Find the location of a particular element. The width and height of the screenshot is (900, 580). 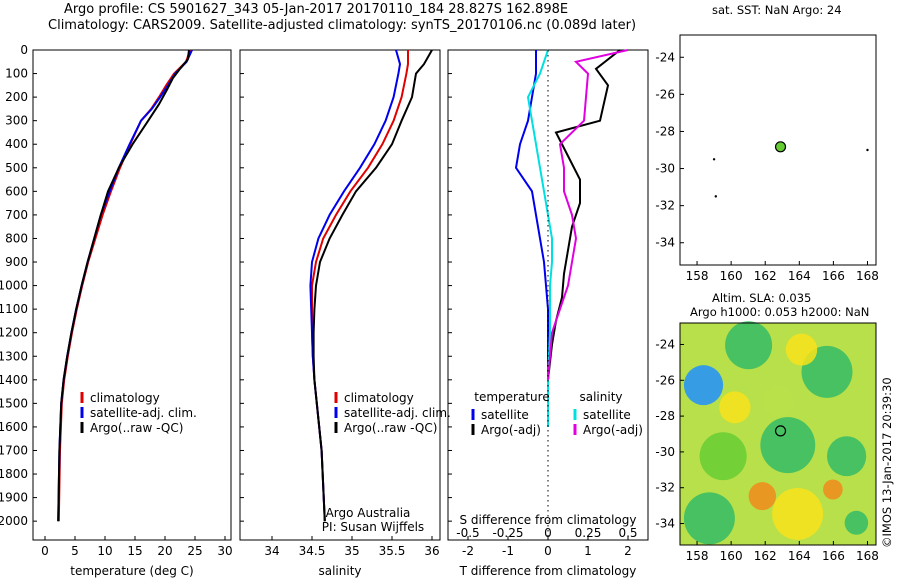

sst-map-xtick-label: 164 is located at coordinates (799, 276).